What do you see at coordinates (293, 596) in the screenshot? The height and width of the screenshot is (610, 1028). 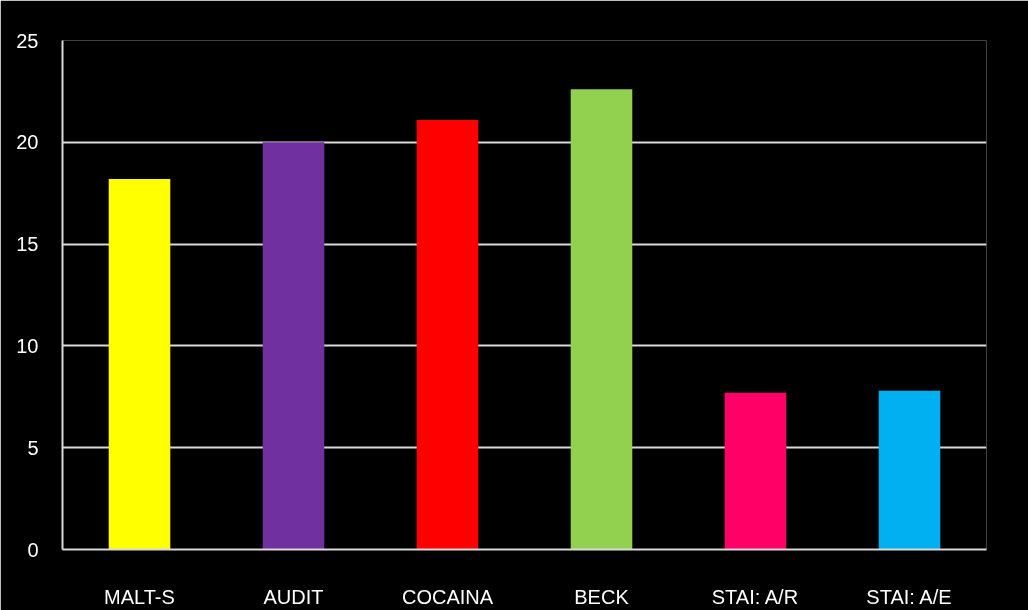 I see `x-tick-label: AUDIT` at bounding box center [293, 596].